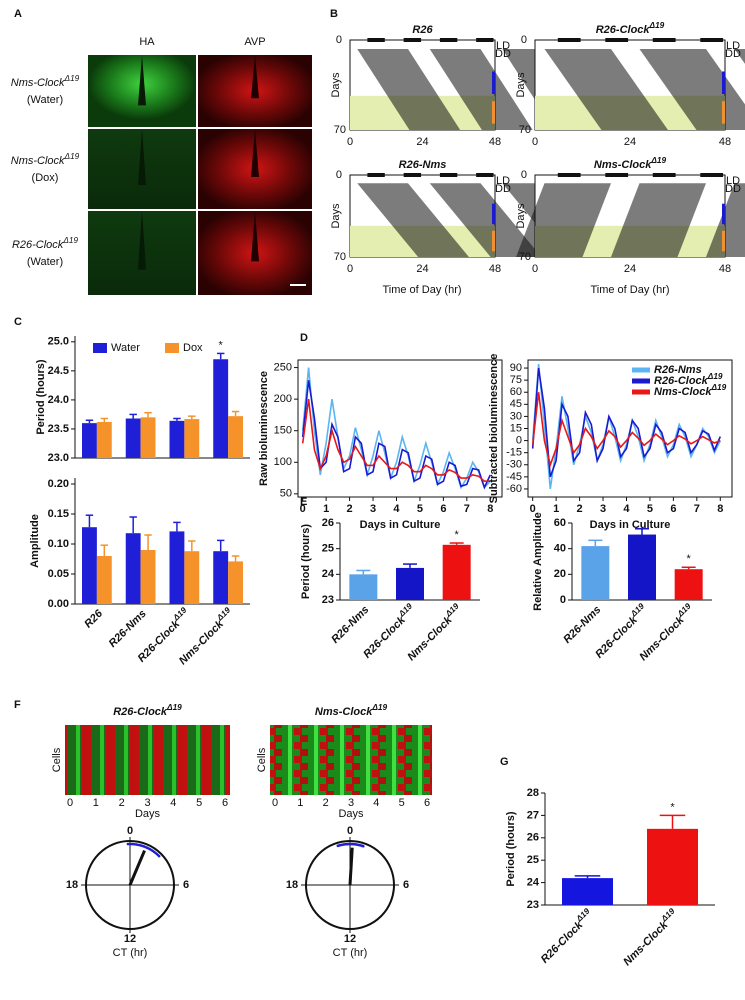 Image resolution: width=745 pixels, height=1000 pixels. I want to click on ct-label: 12, so click(130, 939).